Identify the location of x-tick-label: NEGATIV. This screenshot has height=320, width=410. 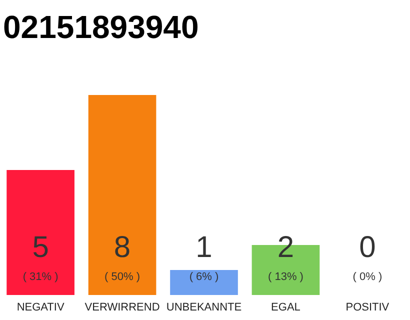
(40, 308).